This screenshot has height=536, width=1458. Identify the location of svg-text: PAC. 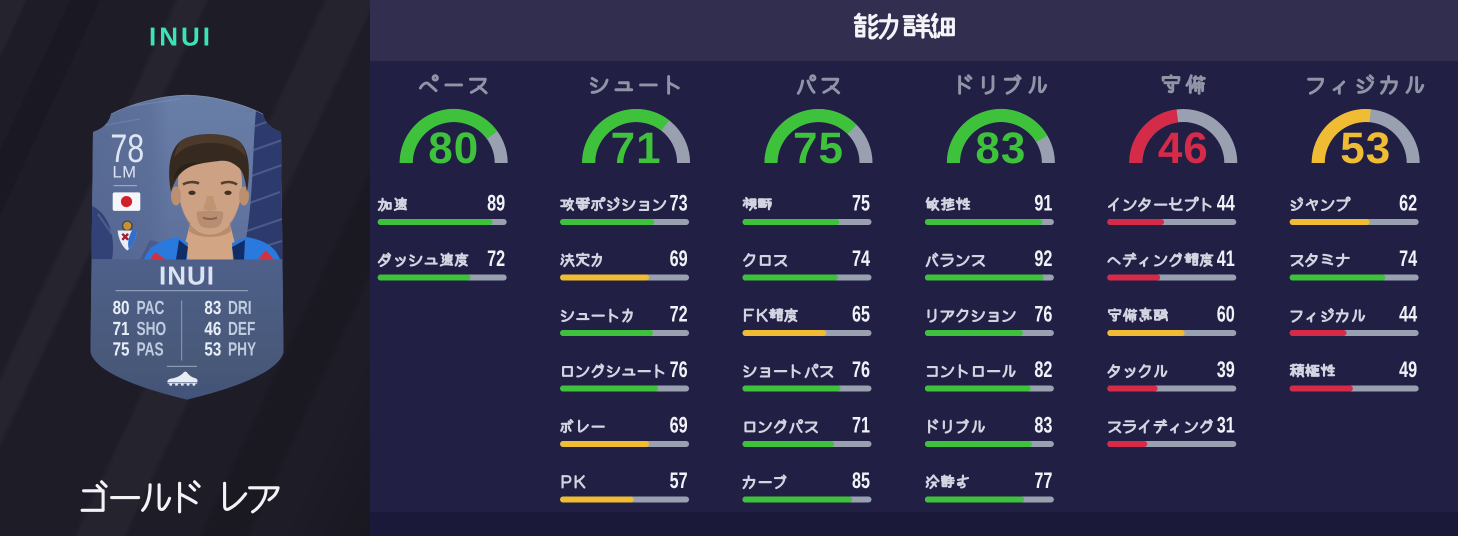
(151, 308).